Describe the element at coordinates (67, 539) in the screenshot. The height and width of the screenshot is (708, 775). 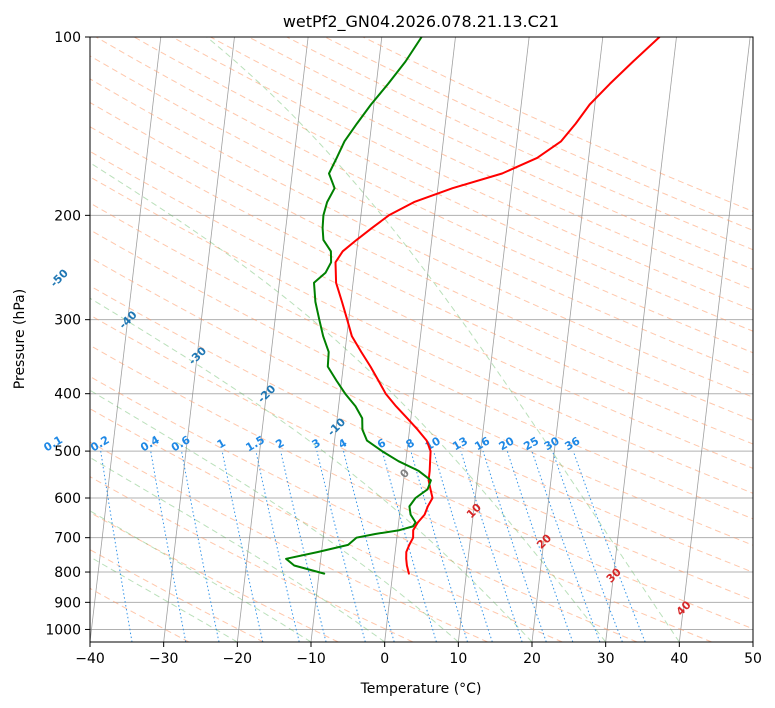
I see `y-tick-label: 700` at that location.